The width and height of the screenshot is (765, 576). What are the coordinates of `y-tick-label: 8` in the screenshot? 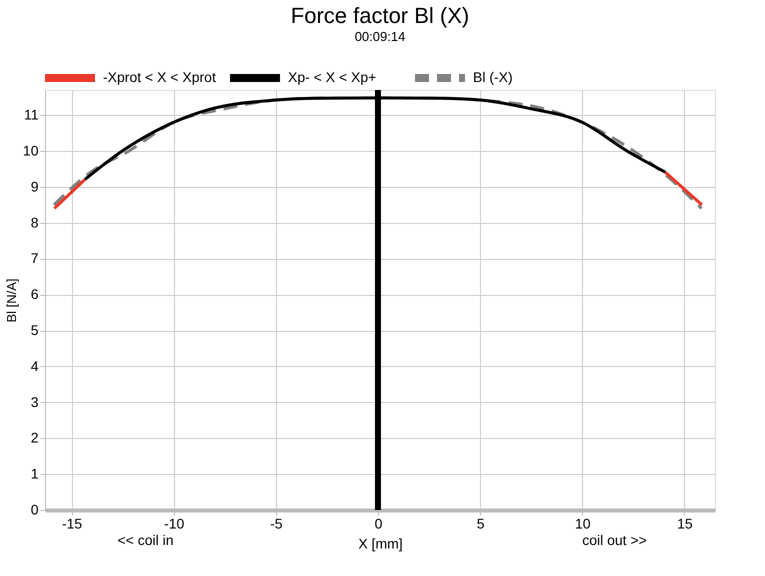 It's located at (34, 222).